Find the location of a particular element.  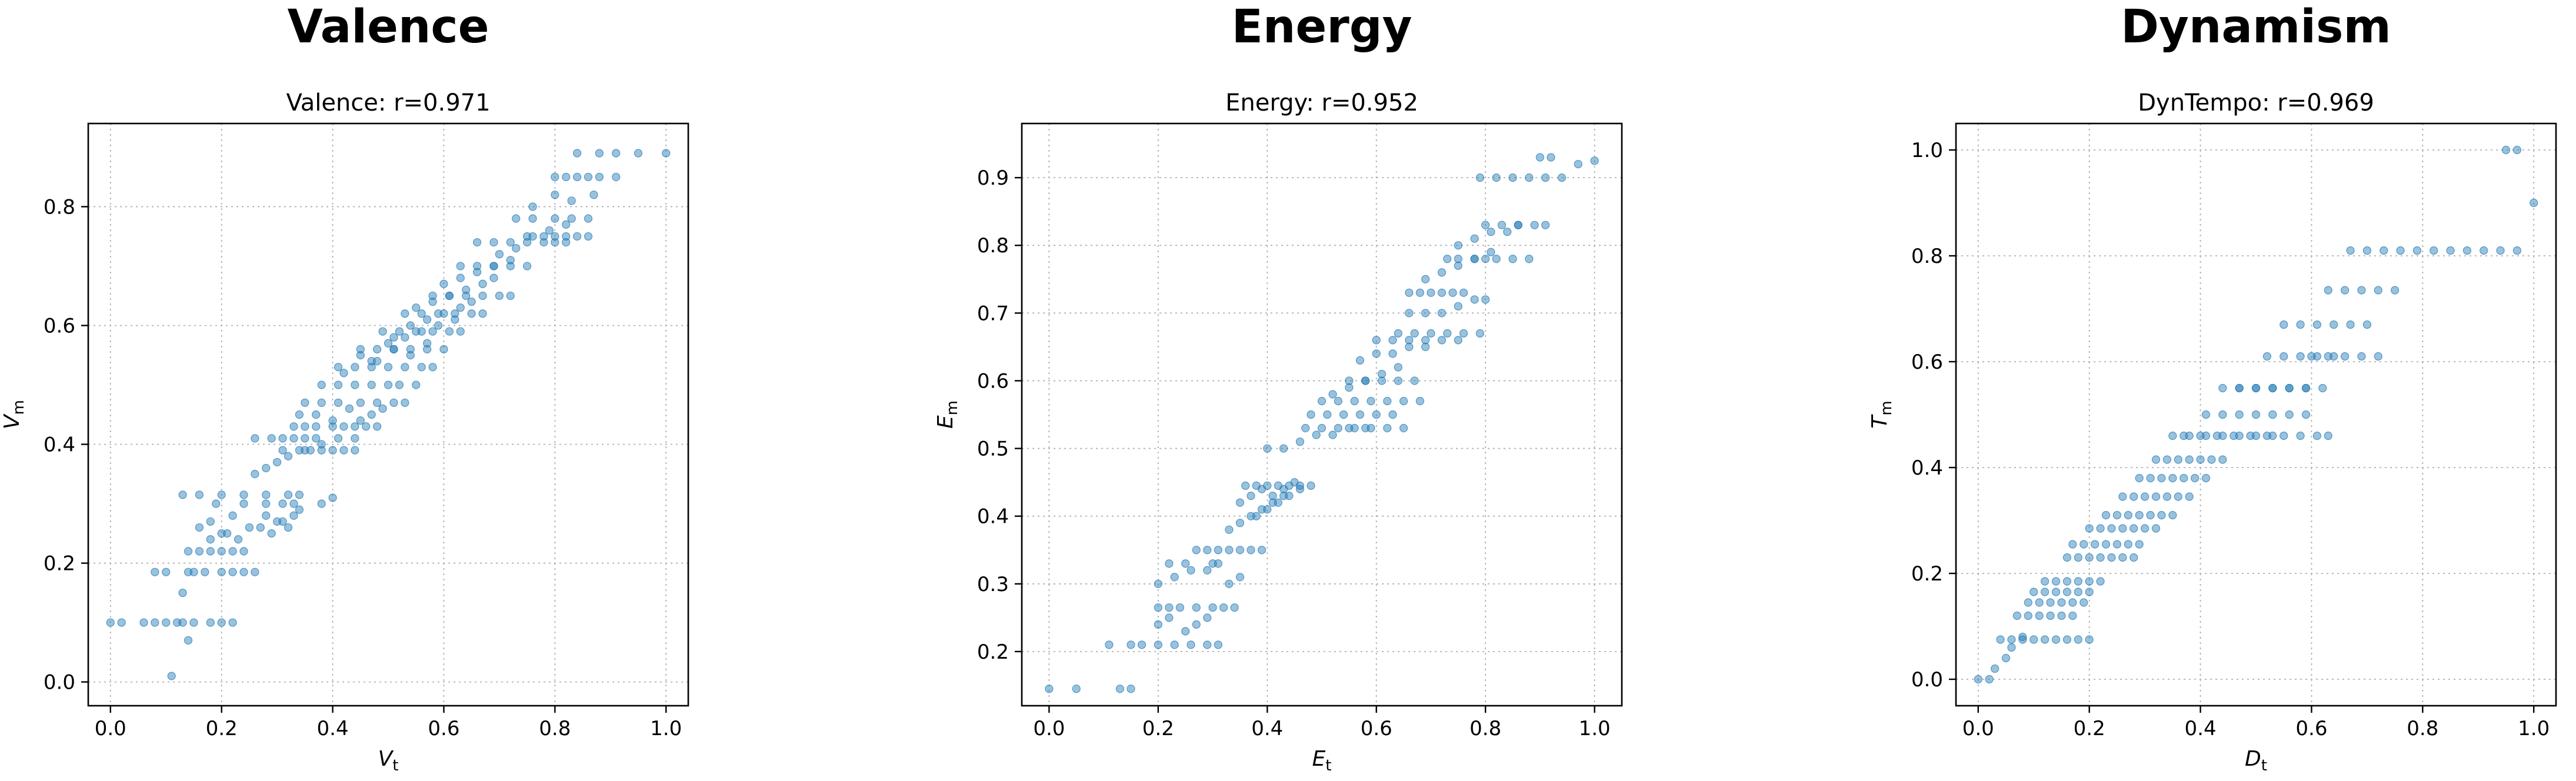

x-tick-label: 0.0 is located at coordinates (111, 728).